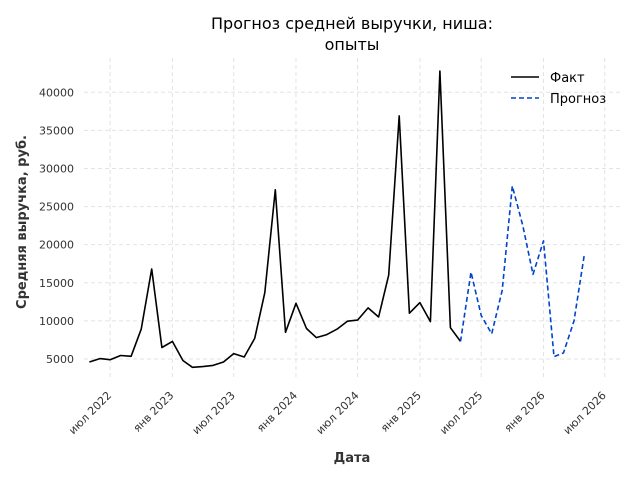 Image resolution: width=640 pixels, height=480 pixels. I want to click on legend: Факт Прогноз, so click(558, 89).